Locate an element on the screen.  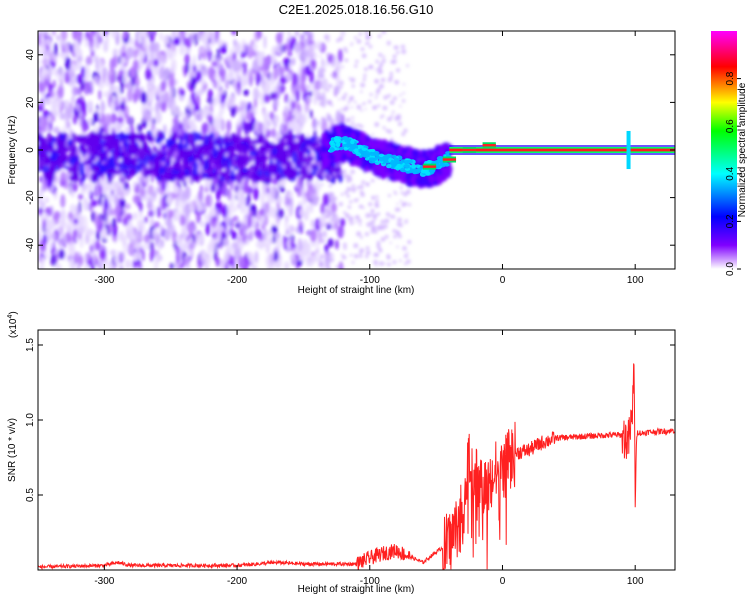
spectrogram-y-tick-label: 20 is located at coordinates (30, 102).